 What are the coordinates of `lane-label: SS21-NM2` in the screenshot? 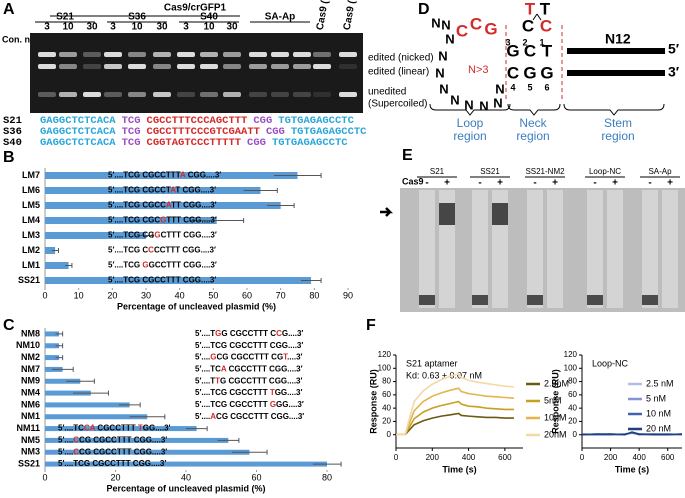 It's located at (545, 171).